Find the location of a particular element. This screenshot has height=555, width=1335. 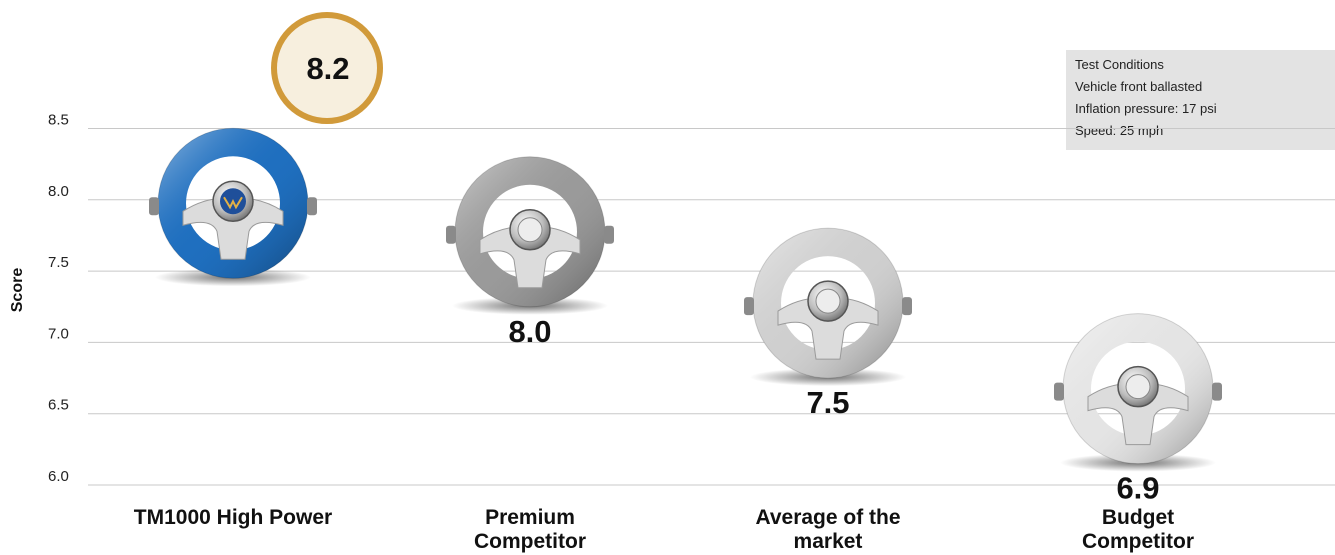

test-conditions-line: Inflation pressure: 17 psi is located at coordinates (1146, 108).